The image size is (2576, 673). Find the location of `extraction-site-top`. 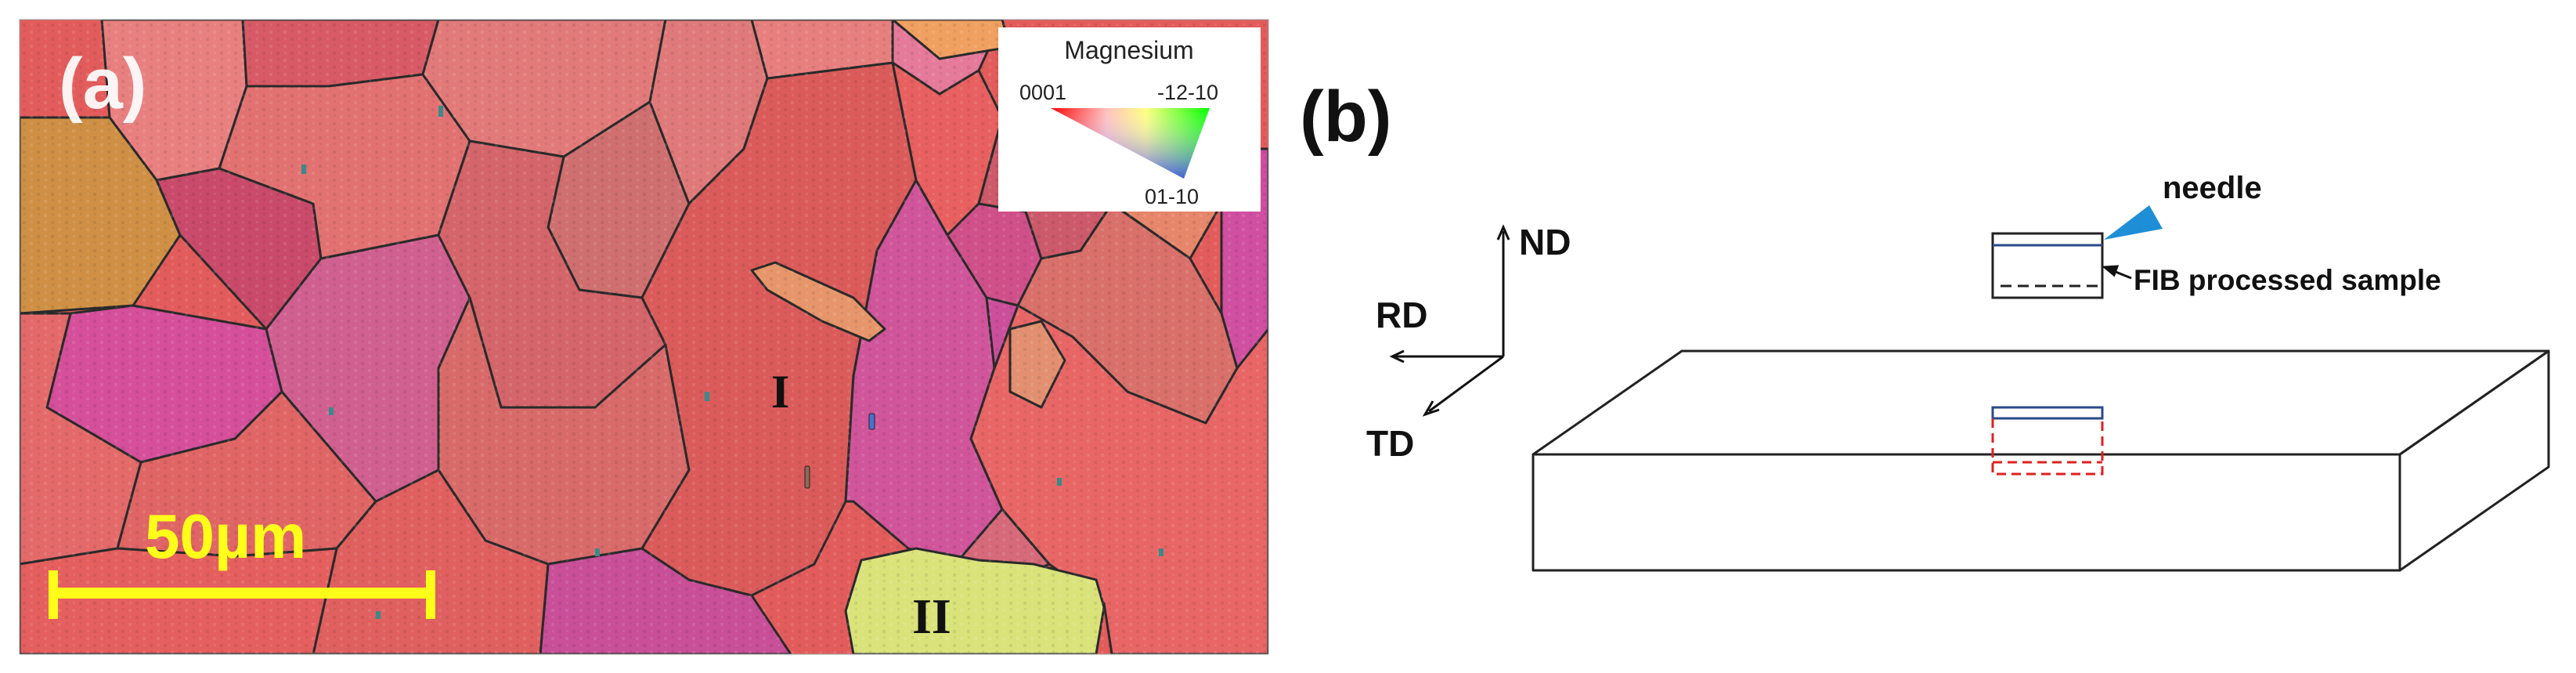

extraction-site-top is located at coordinates (2048, 413).